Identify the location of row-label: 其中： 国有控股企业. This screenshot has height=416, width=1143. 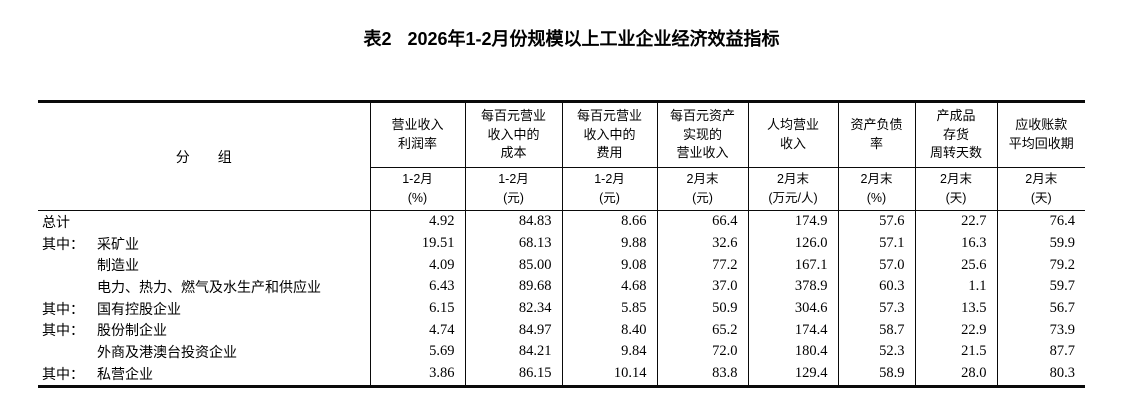
(204, 309).